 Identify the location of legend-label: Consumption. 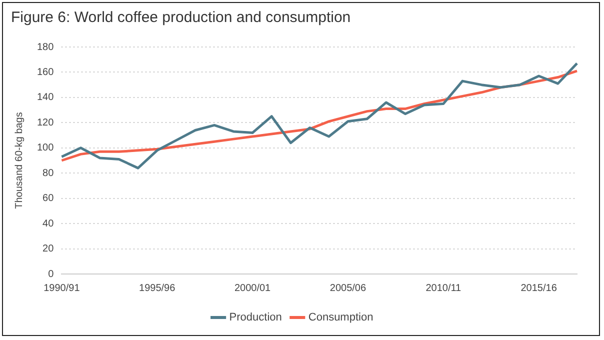
(341, 318).